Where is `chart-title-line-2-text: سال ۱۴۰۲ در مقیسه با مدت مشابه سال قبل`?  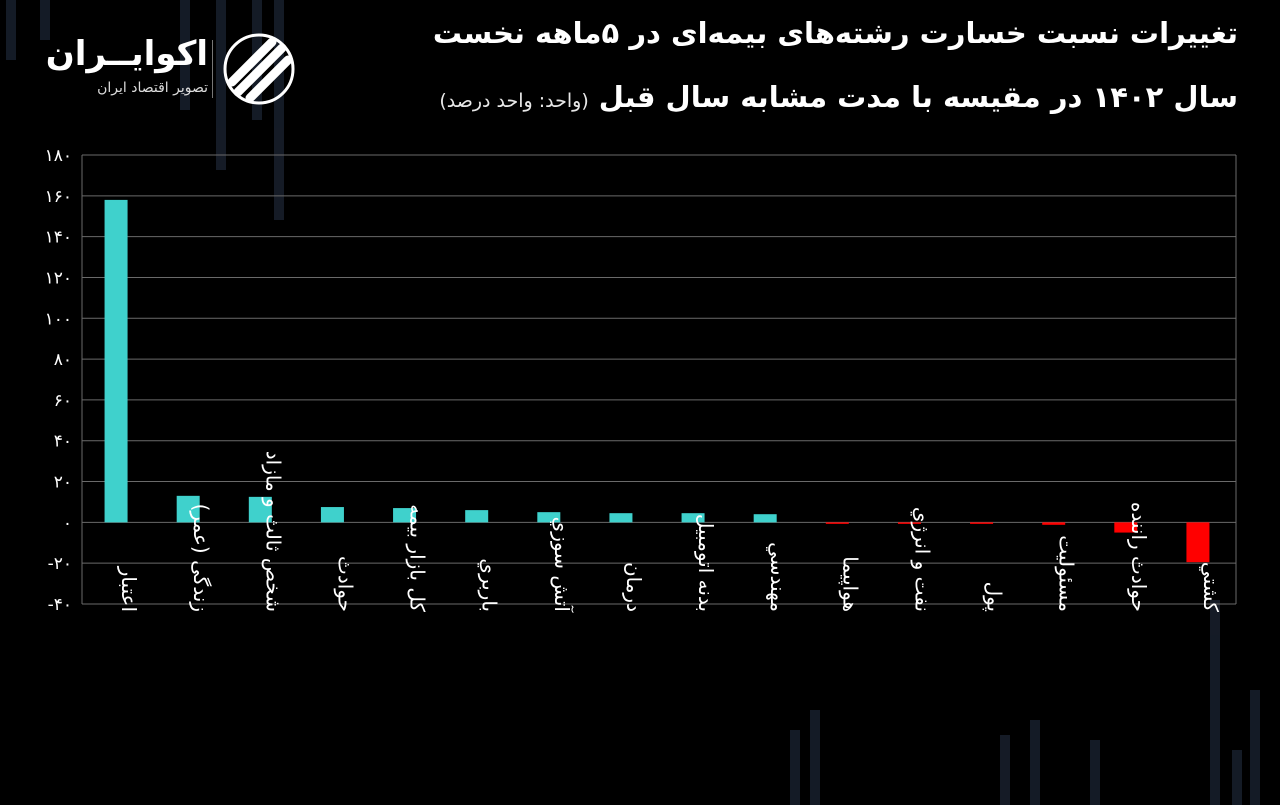
chart-title-line-2-text: سال ۱۴۰۲ در مقیسه با مدت مشابه سال قبل is located at coordinates (918, 97).